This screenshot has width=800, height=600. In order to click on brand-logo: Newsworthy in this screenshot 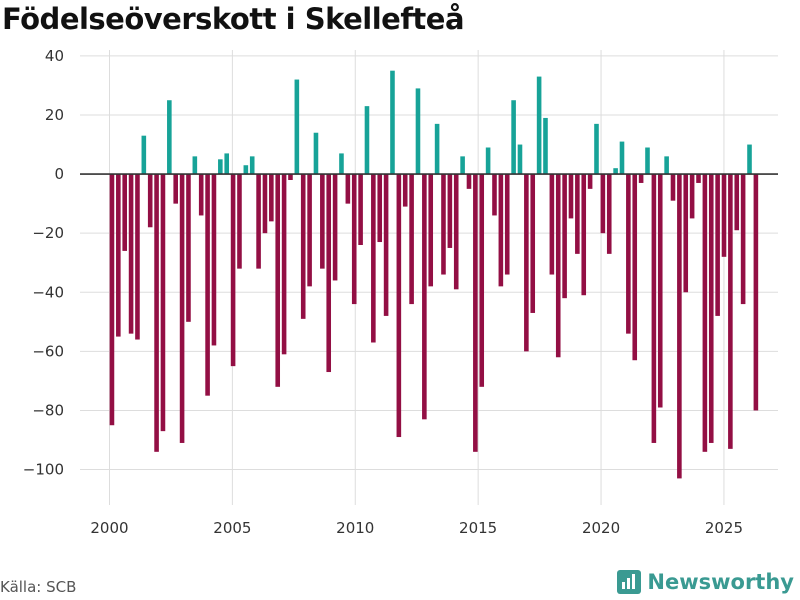, I will do `click(705, 582)`.